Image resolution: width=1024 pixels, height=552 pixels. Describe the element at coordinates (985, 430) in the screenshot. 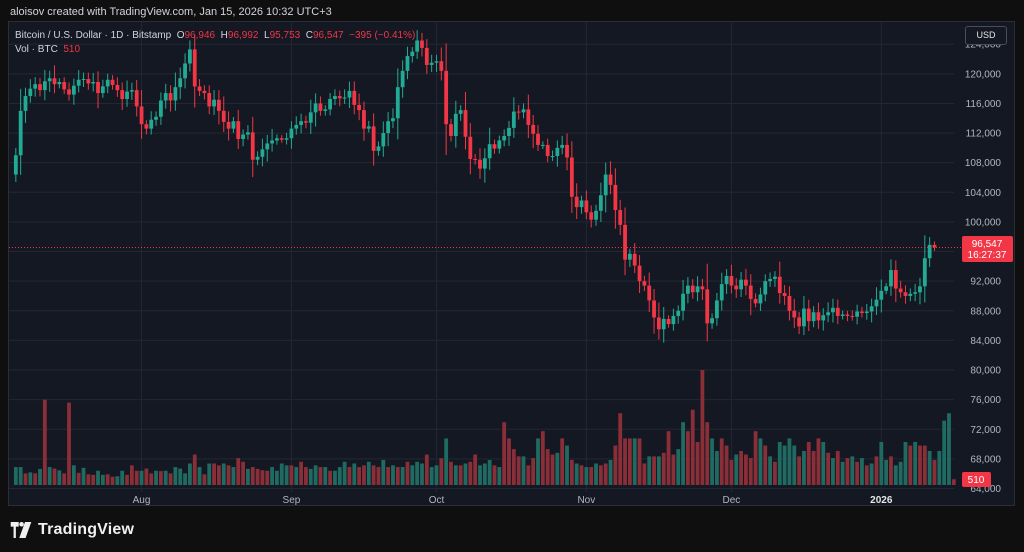

I see `price-tick-label: 72,000` at that location.